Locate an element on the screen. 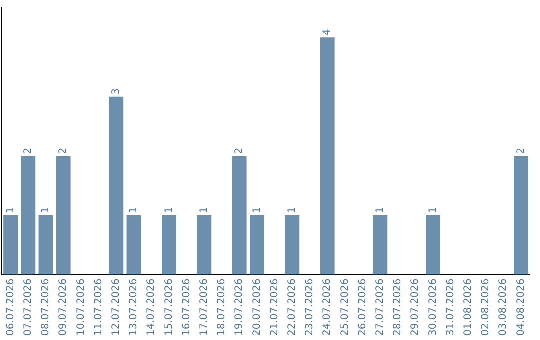  x-tick-label: 04.08.2026 is located at coordinates (521, 307).